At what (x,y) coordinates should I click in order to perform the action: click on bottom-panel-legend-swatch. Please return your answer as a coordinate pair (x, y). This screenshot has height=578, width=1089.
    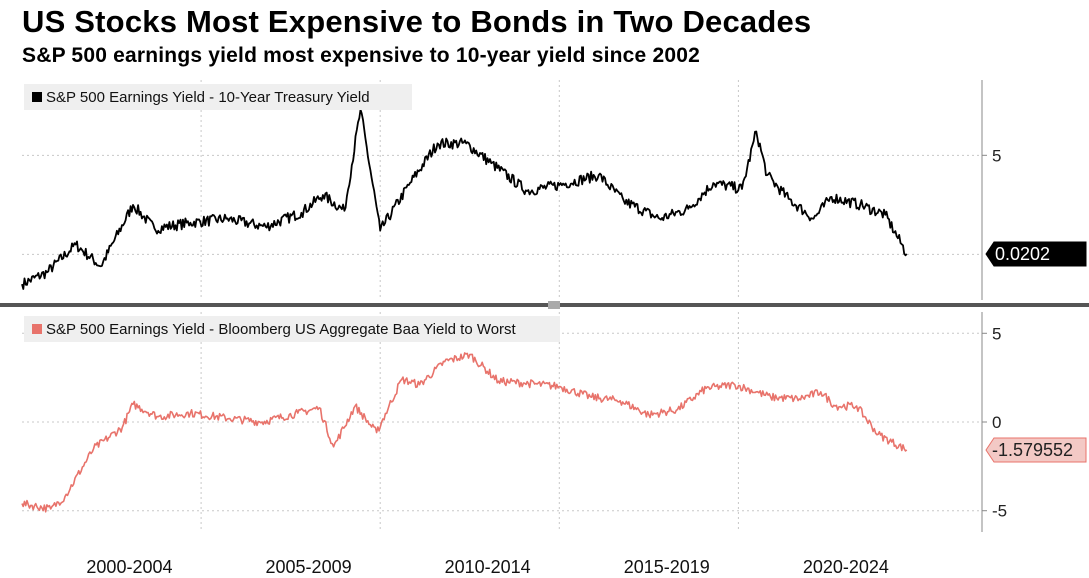
    Looking at the image, I should click on (37, 329).